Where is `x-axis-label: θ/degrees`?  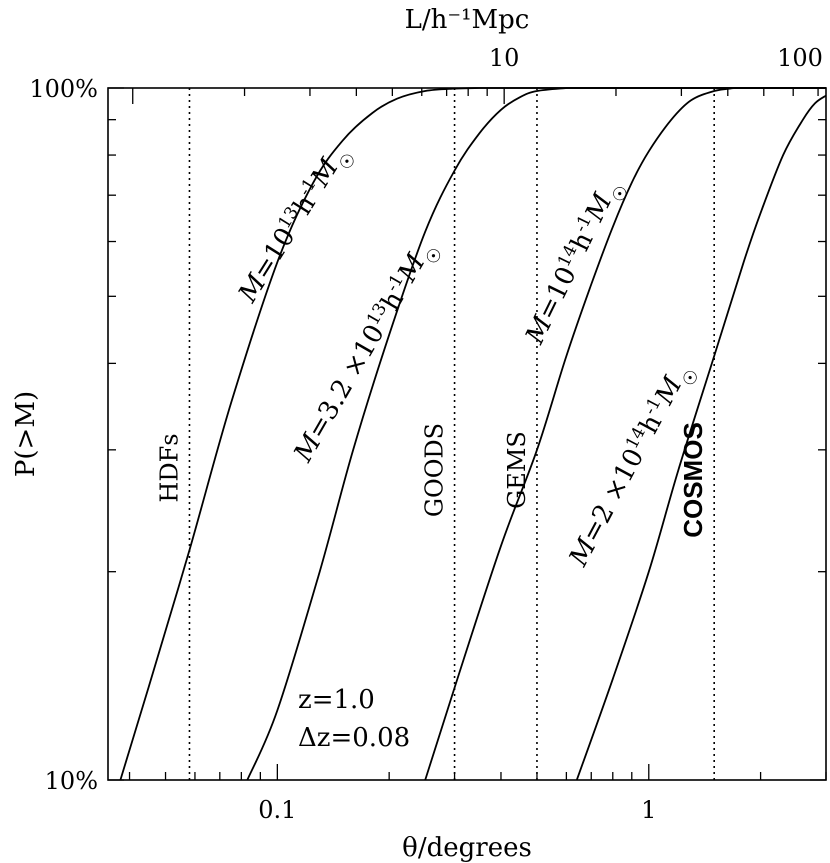 x-axis-label: θ/degrees is located at coordinates (467, 848).